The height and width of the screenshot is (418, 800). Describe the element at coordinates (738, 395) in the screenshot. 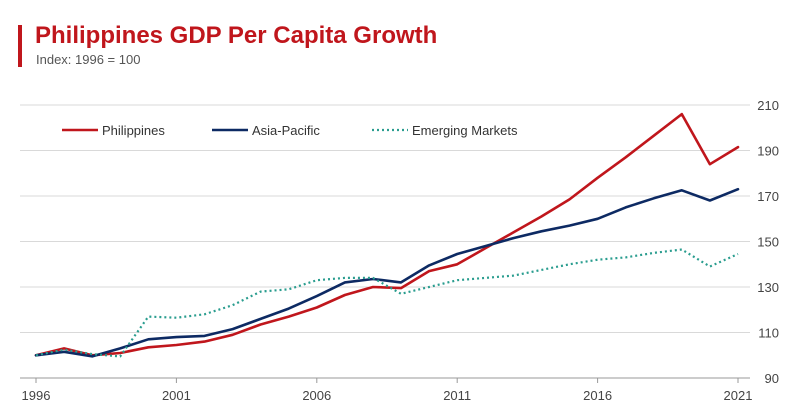

I see `x-tick-label: 2021` at that location.